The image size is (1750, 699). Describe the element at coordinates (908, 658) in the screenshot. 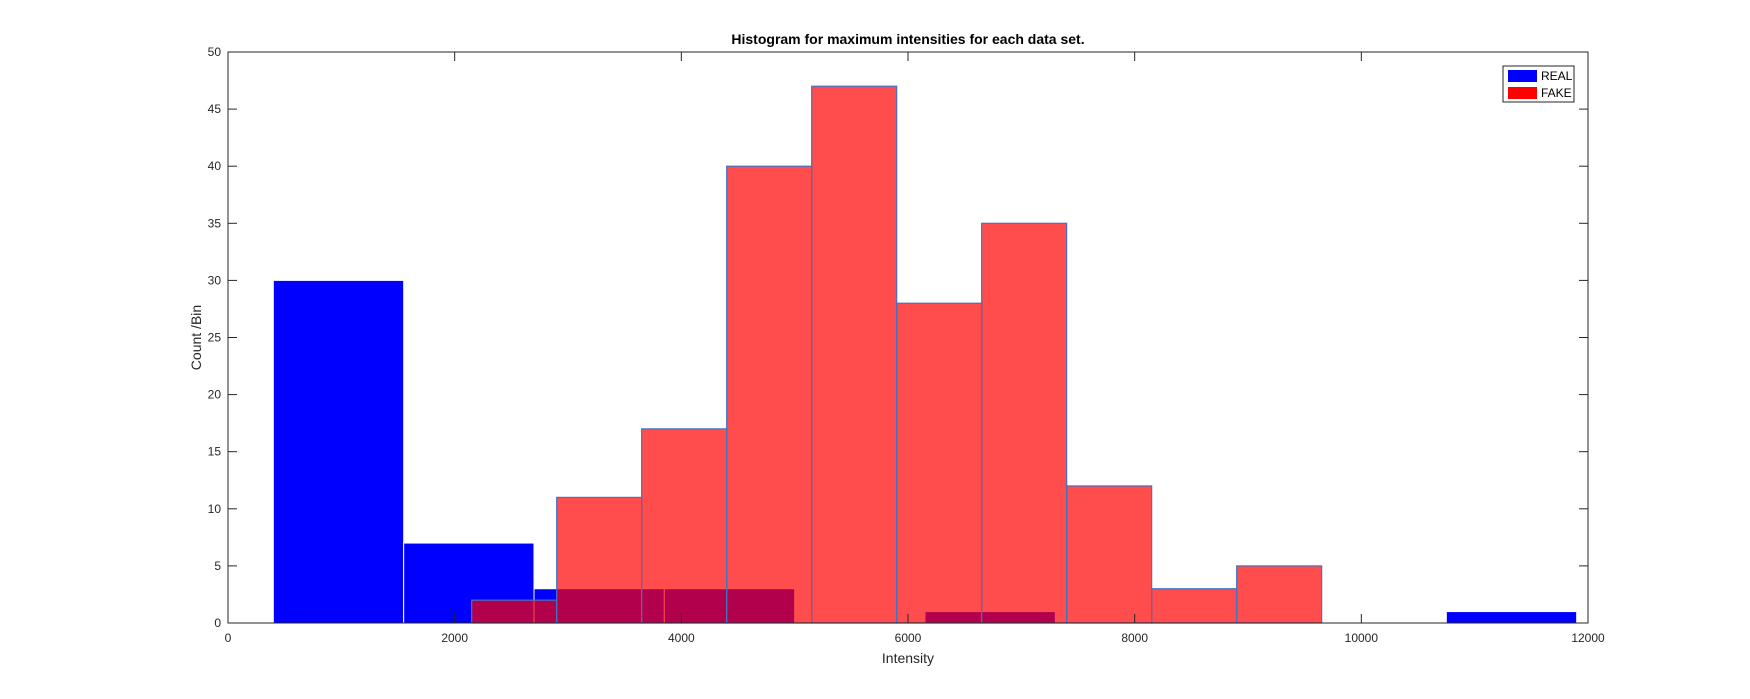

I see `x-axis-label: Intensity` at that location.